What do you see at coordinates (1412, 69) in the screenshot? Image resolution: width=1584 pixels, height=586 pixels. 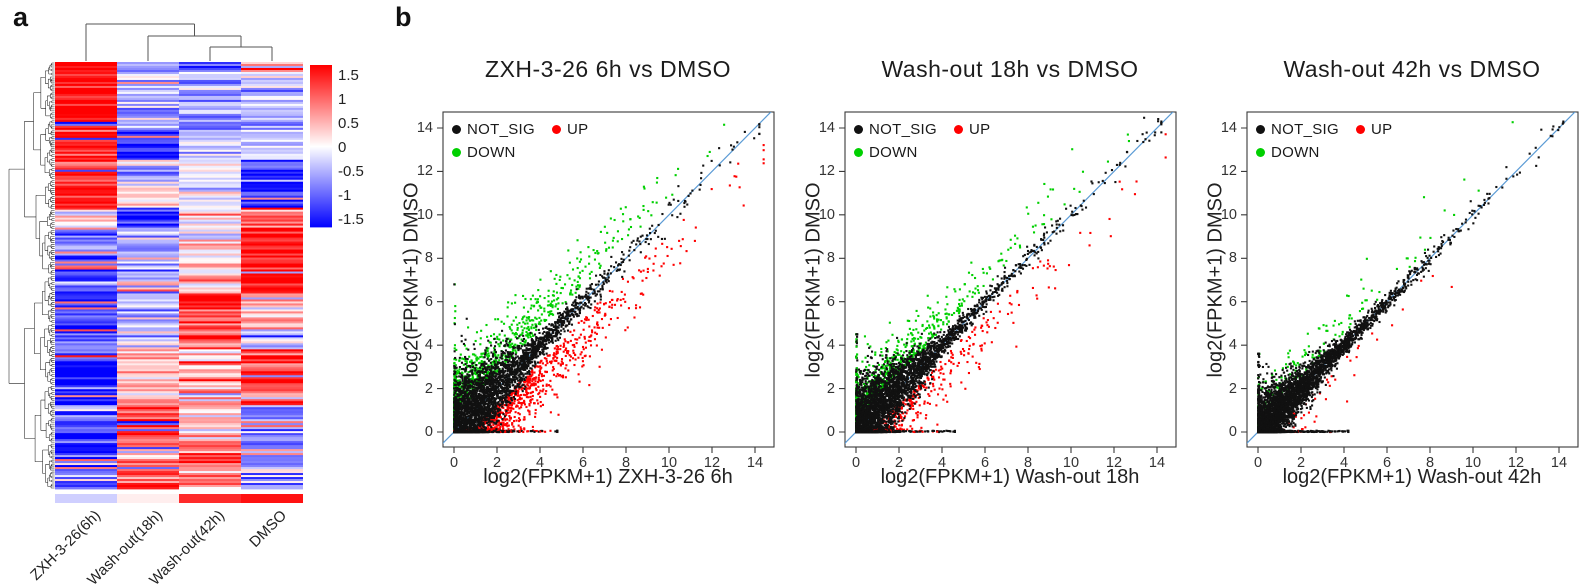 I see `scatter3-title: Wash-out 42h vs DMSO` at bounding box center [1412, 69].